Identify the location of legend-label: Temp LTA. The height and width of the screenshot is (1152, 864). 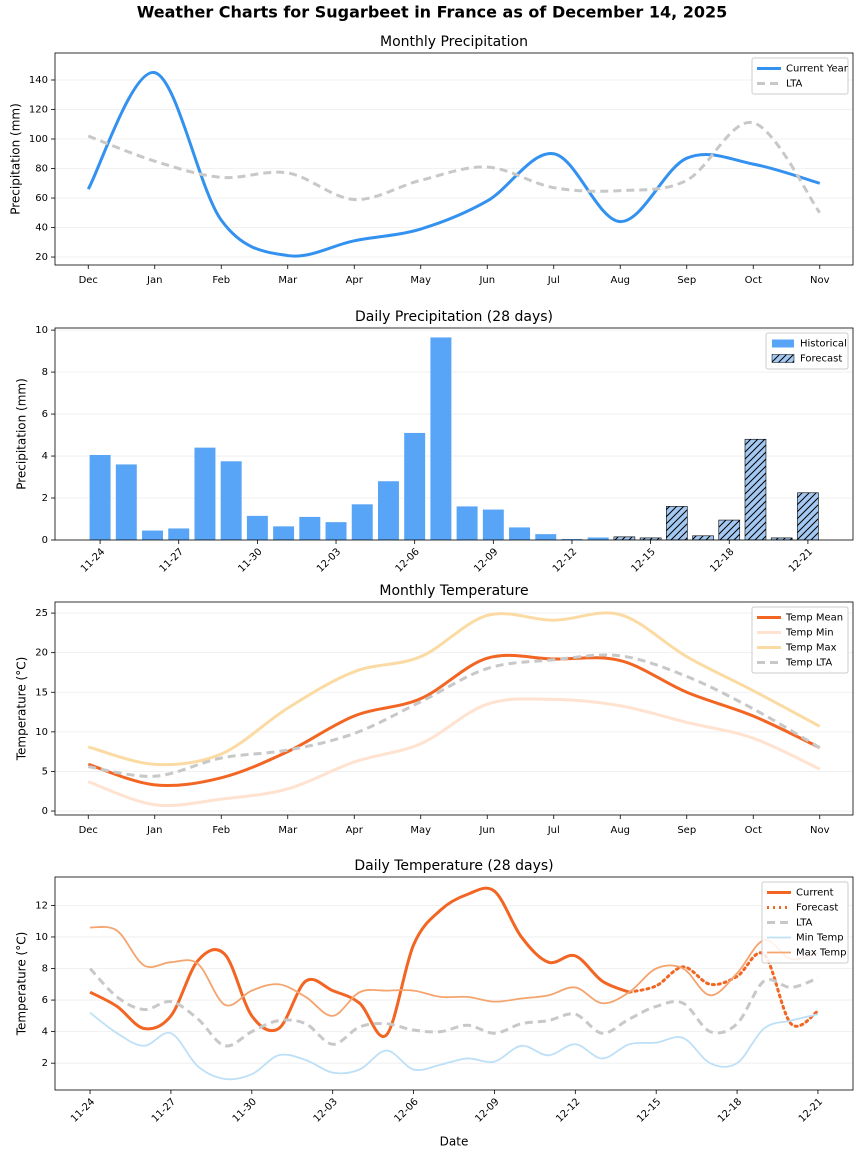
(808, 663).